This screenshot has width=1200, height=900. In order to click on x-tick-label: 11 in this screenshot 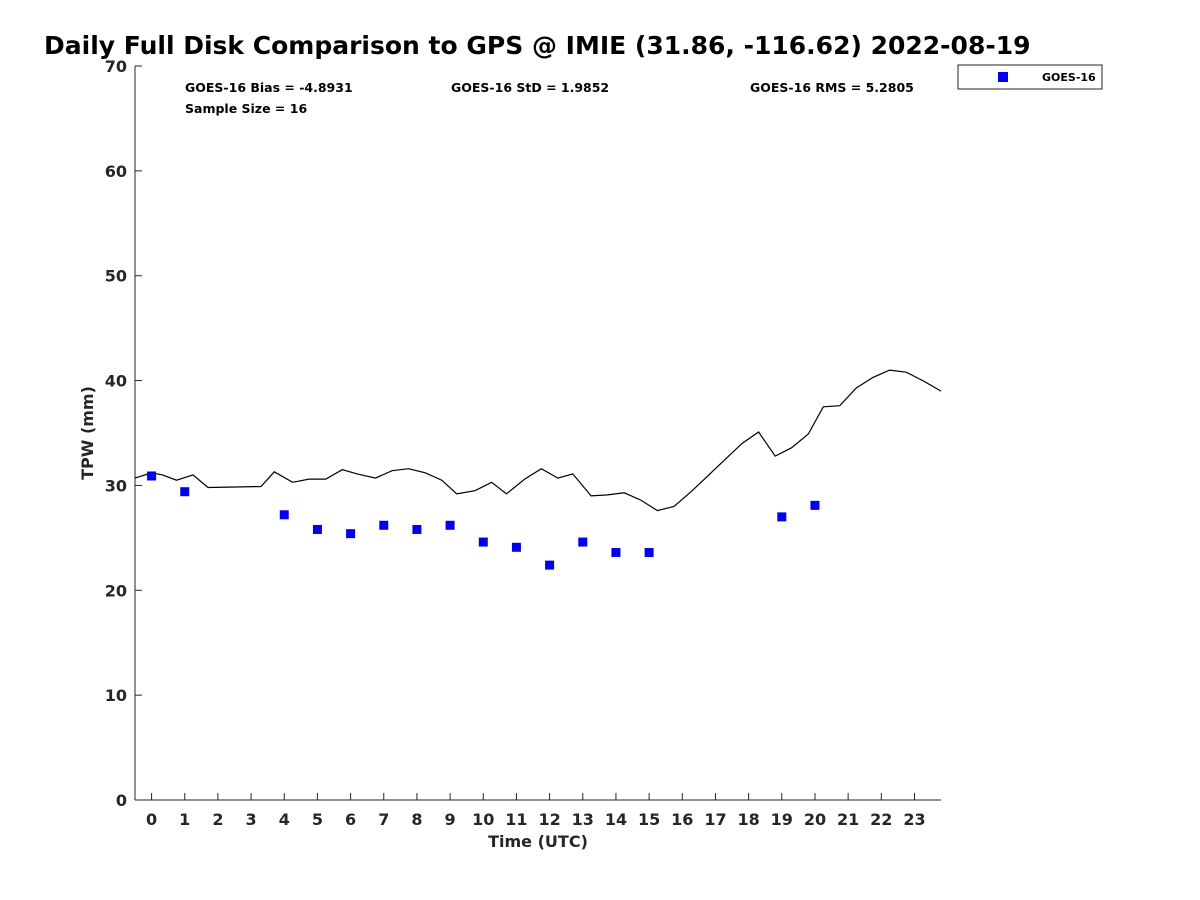, I will do `click(516, 819)`.